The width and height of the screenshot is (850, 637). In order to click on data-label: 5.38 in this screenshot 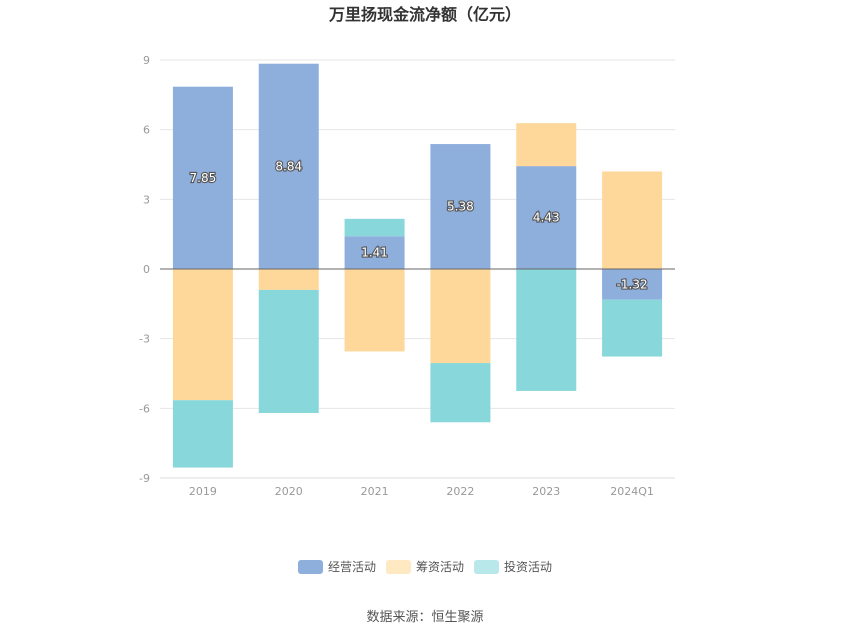, I will do `click(460, 207)`.